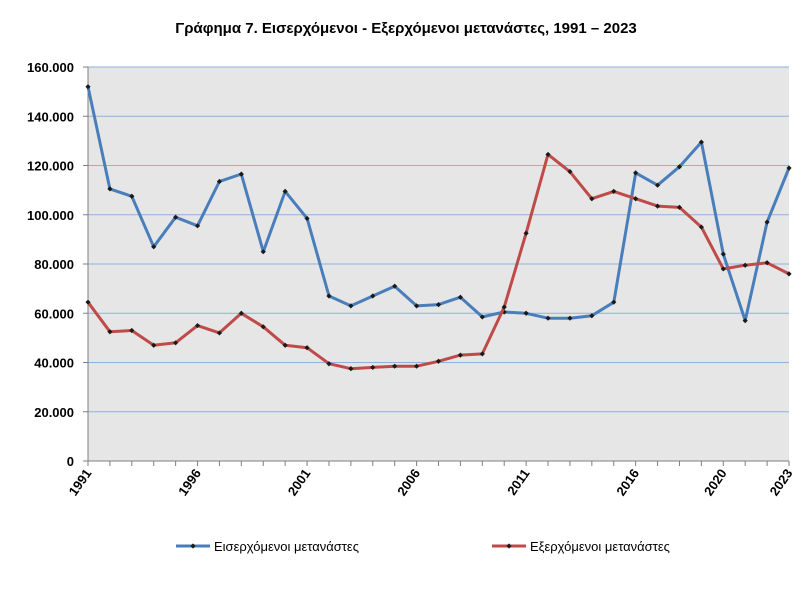 Image resolution: width=812 pixels, height=612 pixels. Describe the element at coordinates (54, 363) in the screenshot. I see `y-tick-label: 40.000` at that location.